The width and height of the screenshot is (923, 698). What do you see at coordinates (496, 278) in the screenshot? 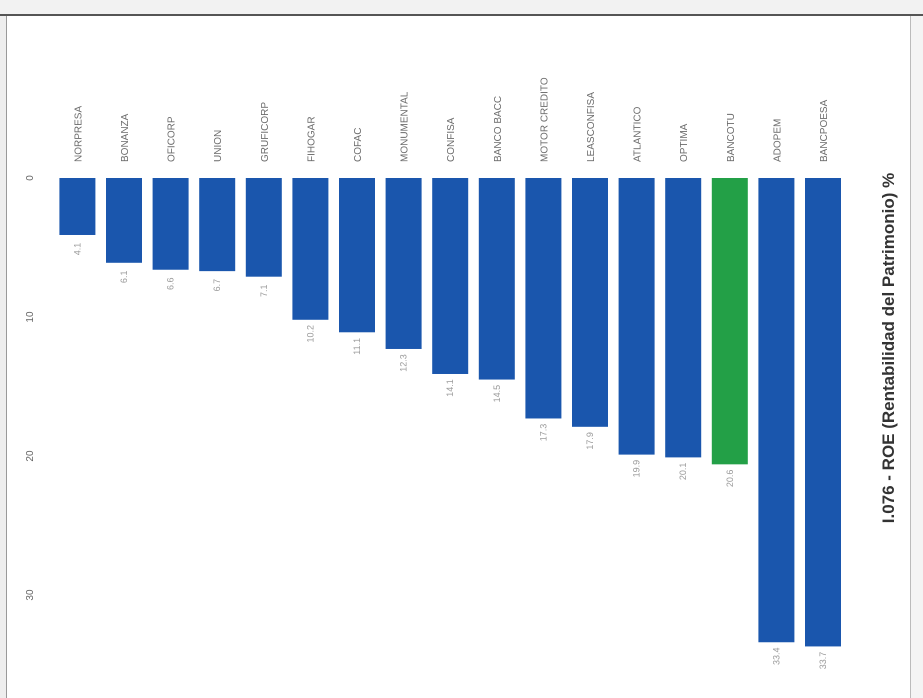
I see `bar-banco-bacc` at bounding box center [496, 278].